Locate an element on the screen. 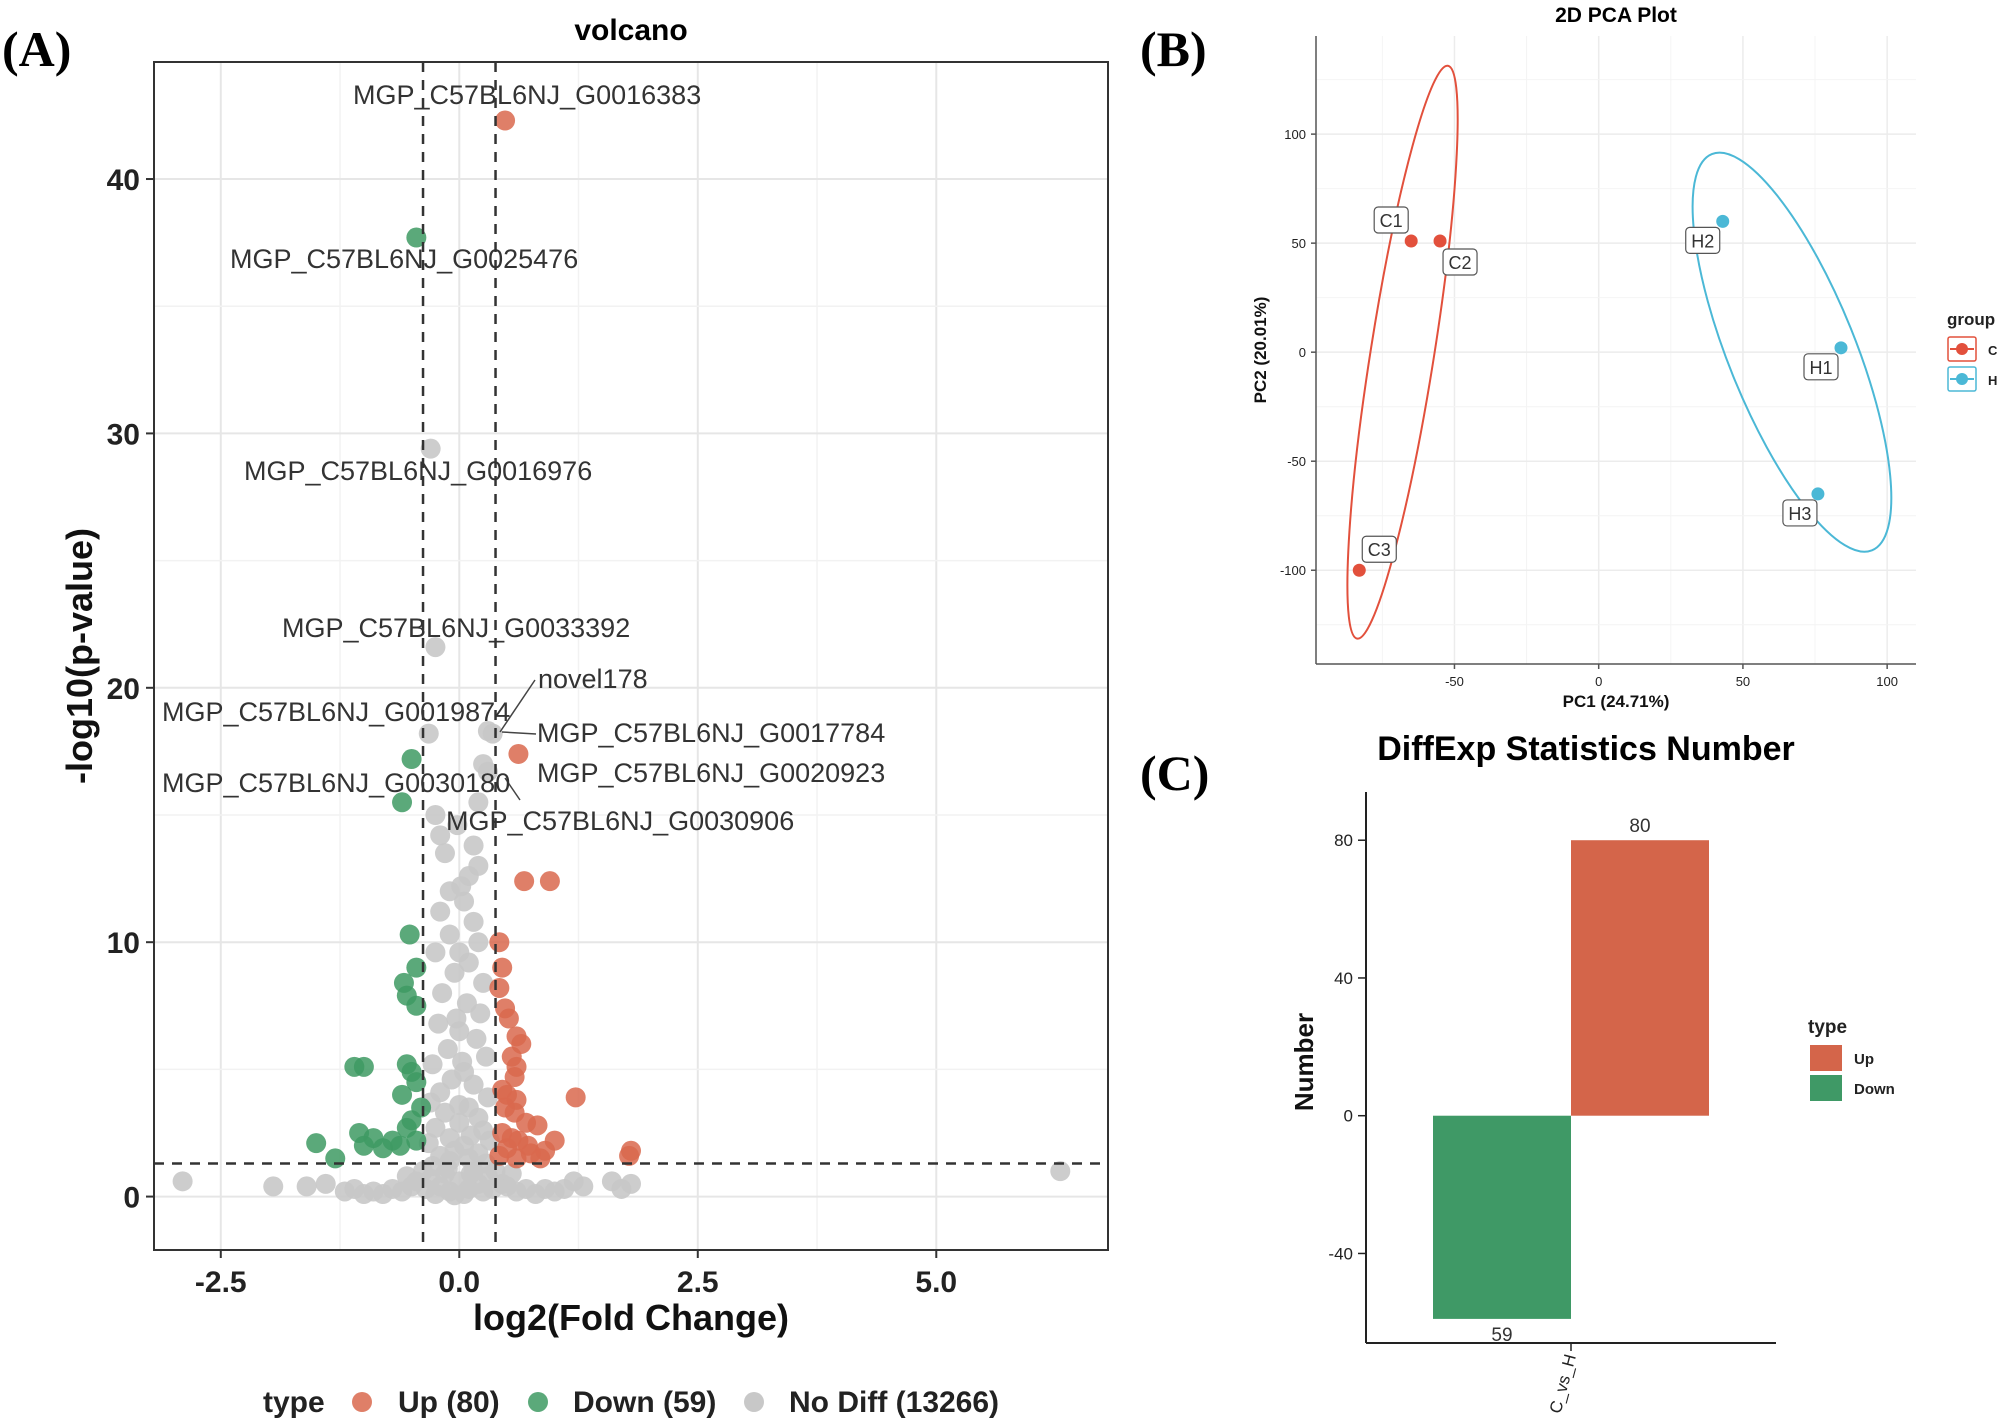 The image size is (2008, 1425). pca-x-tick-label: 50 is located at coordinates (1743, 681).